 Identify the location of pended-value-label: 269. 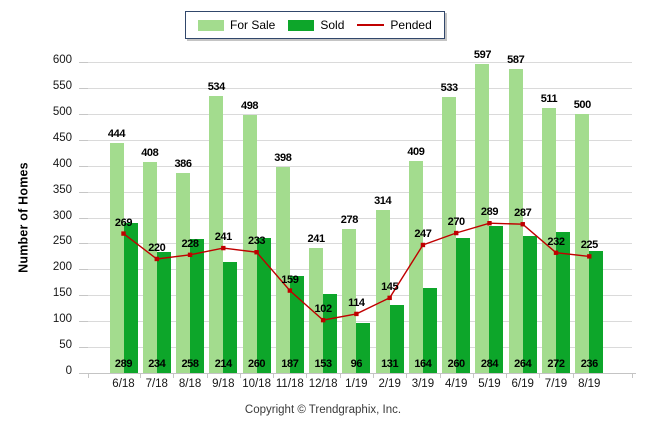
(123, 222).